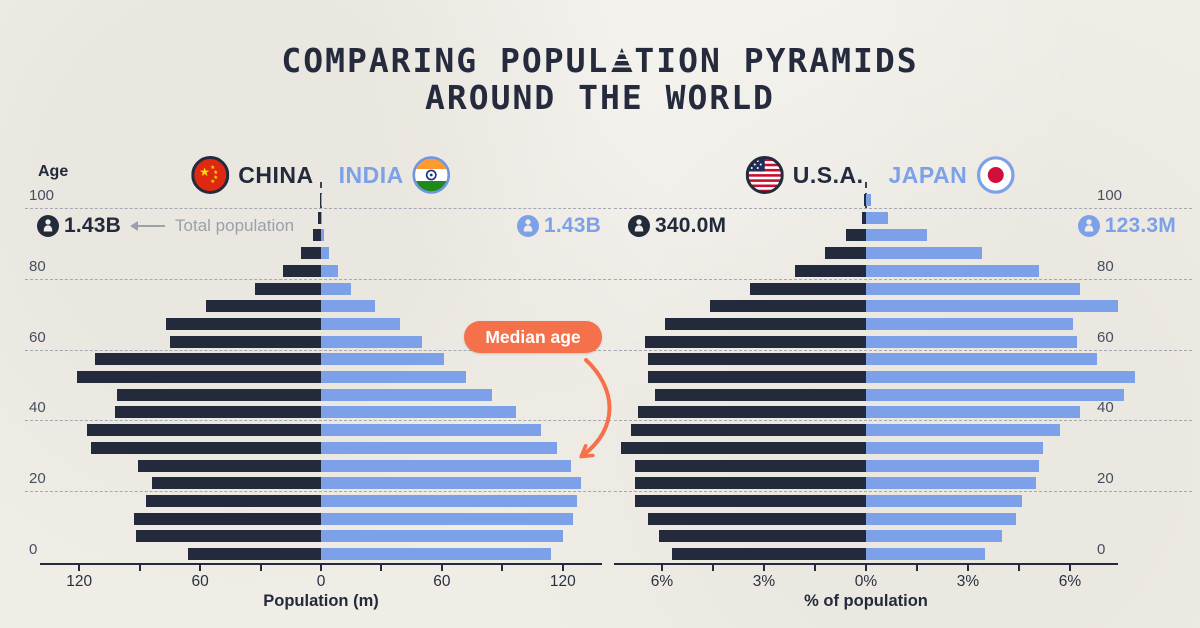 This screenshot has width=1200, height=628. What do you see at coordinates (321, 581) in the screenshot?
I see `x-tick-label-0: 0` at bounding box center [321, 581].